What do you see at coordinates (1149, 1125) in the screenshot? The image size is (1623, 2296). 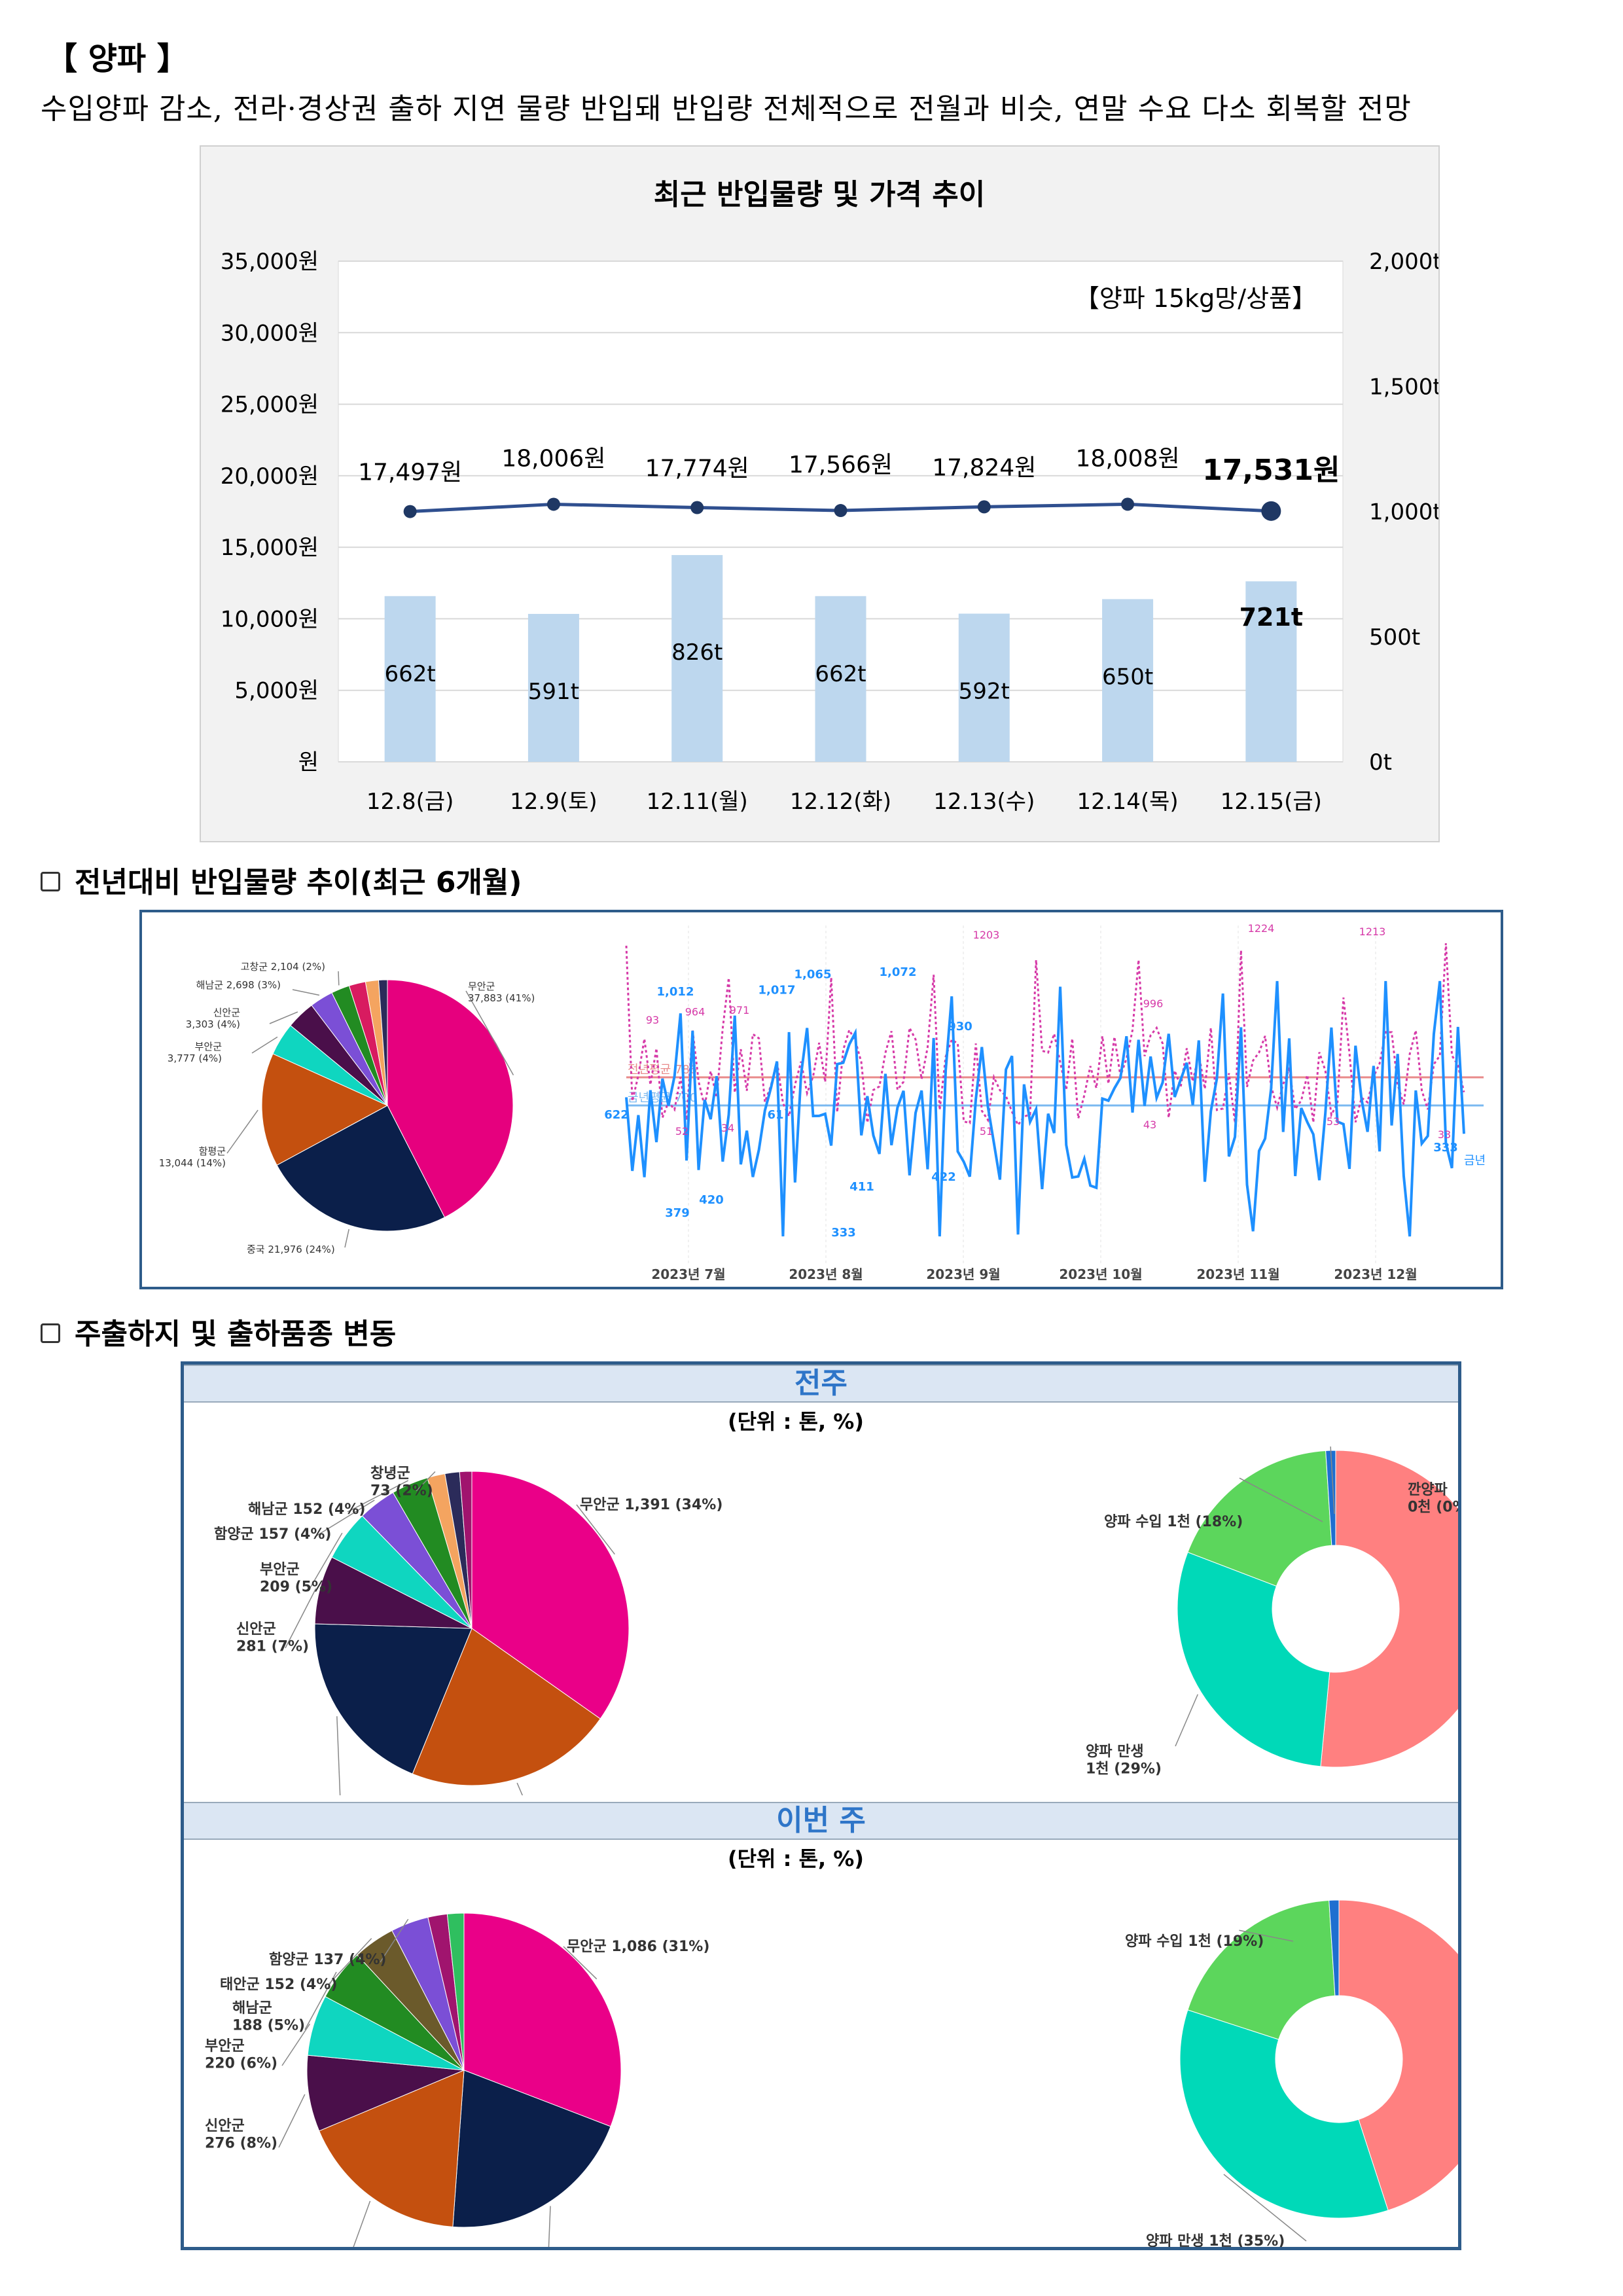 I see `last-year-point-label: 43` at bounding box center [1149, 1125].